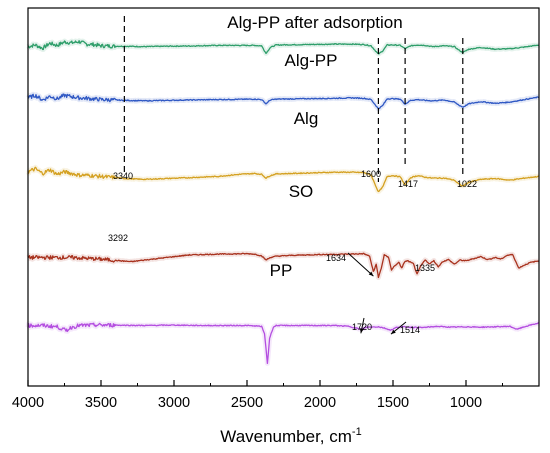 The image size is (550, 453). I want to click on x-tick-label-1500: 1500, so click(393, 403).